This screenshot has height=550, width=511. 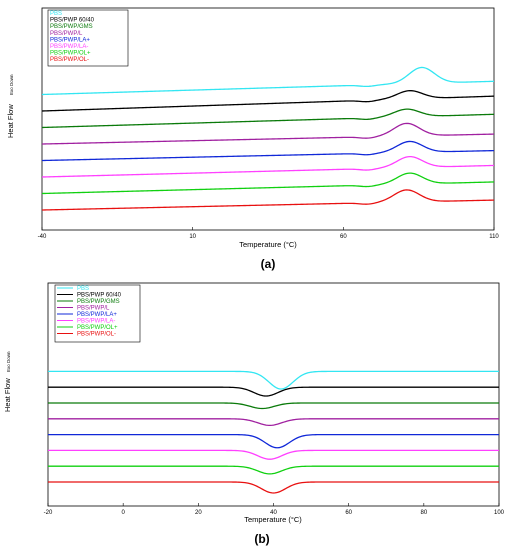 I want to click on legend-box-a, so click(x=88, y=38).